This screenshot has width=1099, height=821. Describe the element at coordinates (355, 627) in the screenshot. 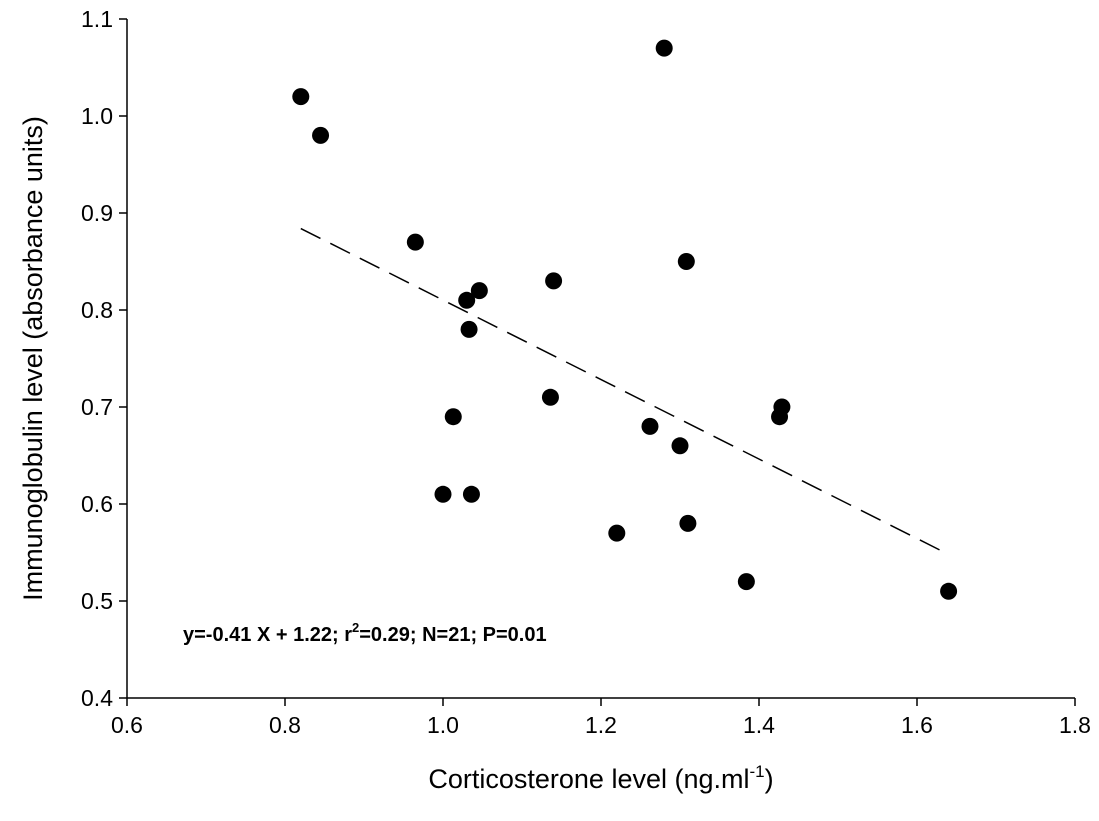

I see `annotation-superscript: 2` at that location.